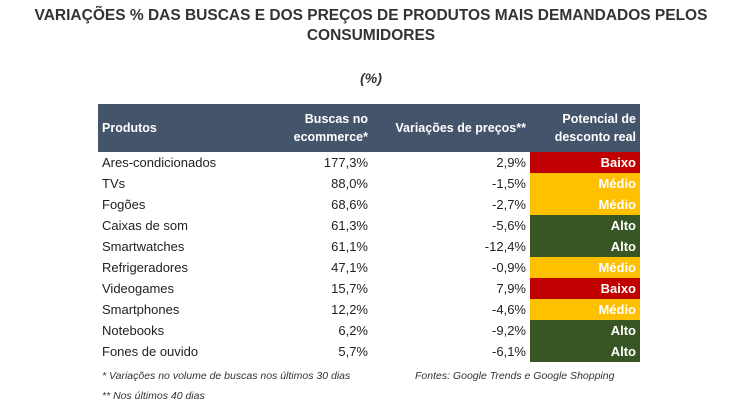 This screenshot has width=742, height=418. Describe the element at coordinates (153, 396) in the screenshot. I see `footnote-2: ** Nos últimos 40 dias` at that location.